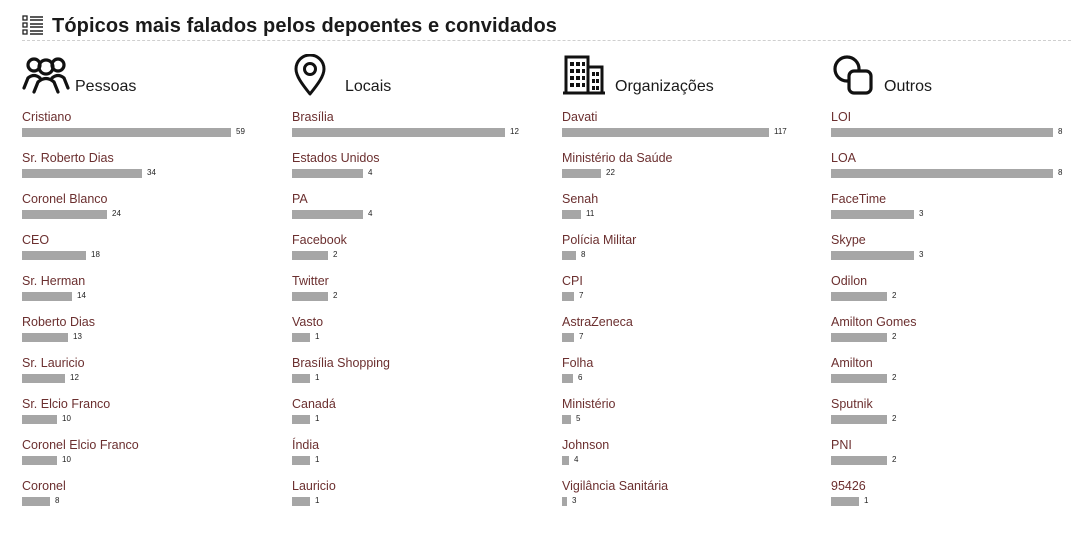 The image size is (1091, 536). I want to click on category-title: Organizações, so click(664, 86).